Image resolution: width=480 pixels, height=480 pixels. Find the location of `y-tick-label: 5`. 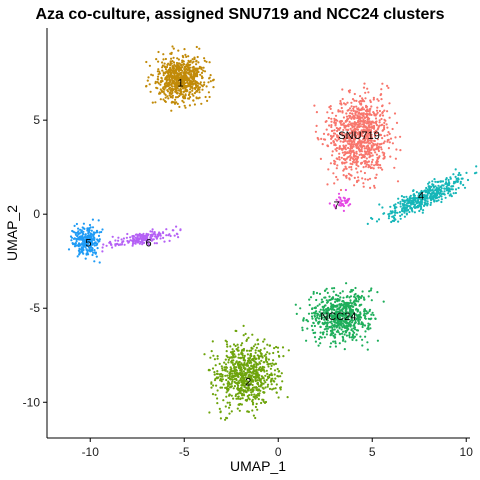

y-tick-label: 5 is located at coordinates (36, 120).